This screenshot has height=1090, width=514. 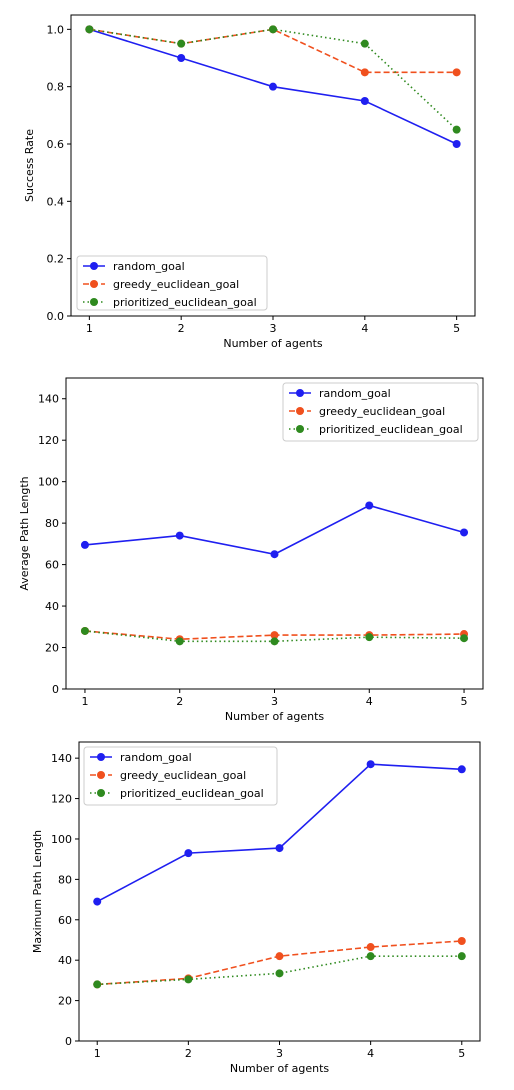 I want to click on series-line-prioritized-euclidean-goal, so click(x=273, y=79).